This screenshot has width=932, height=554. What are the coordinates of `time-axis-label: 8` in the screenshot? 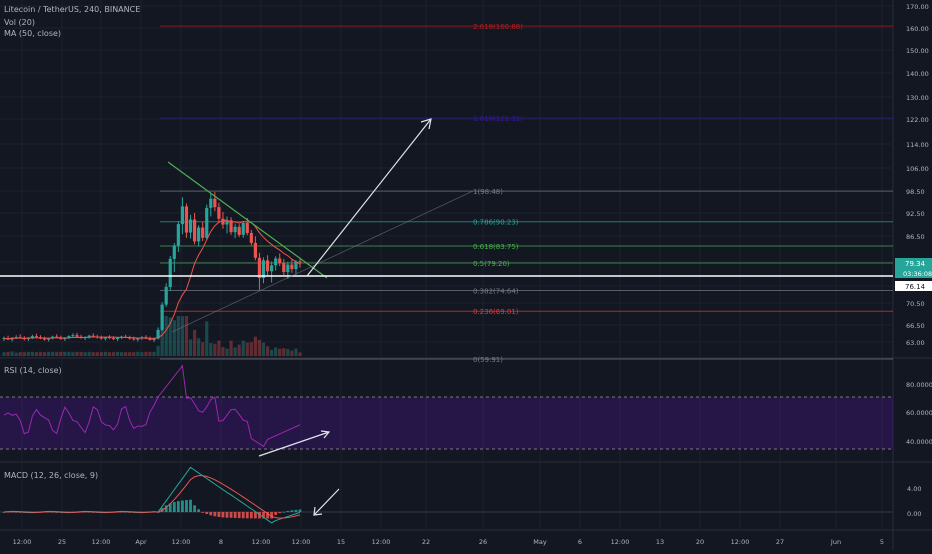 It's located at (221, 542).